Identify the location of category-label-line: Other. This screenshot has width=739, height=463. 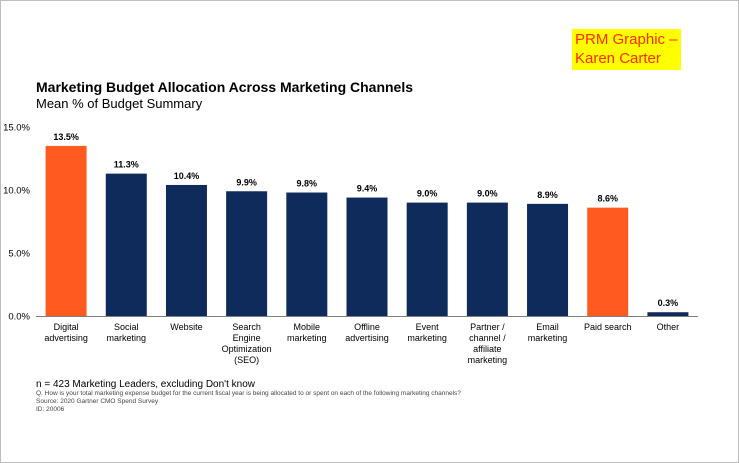
(668, 327).